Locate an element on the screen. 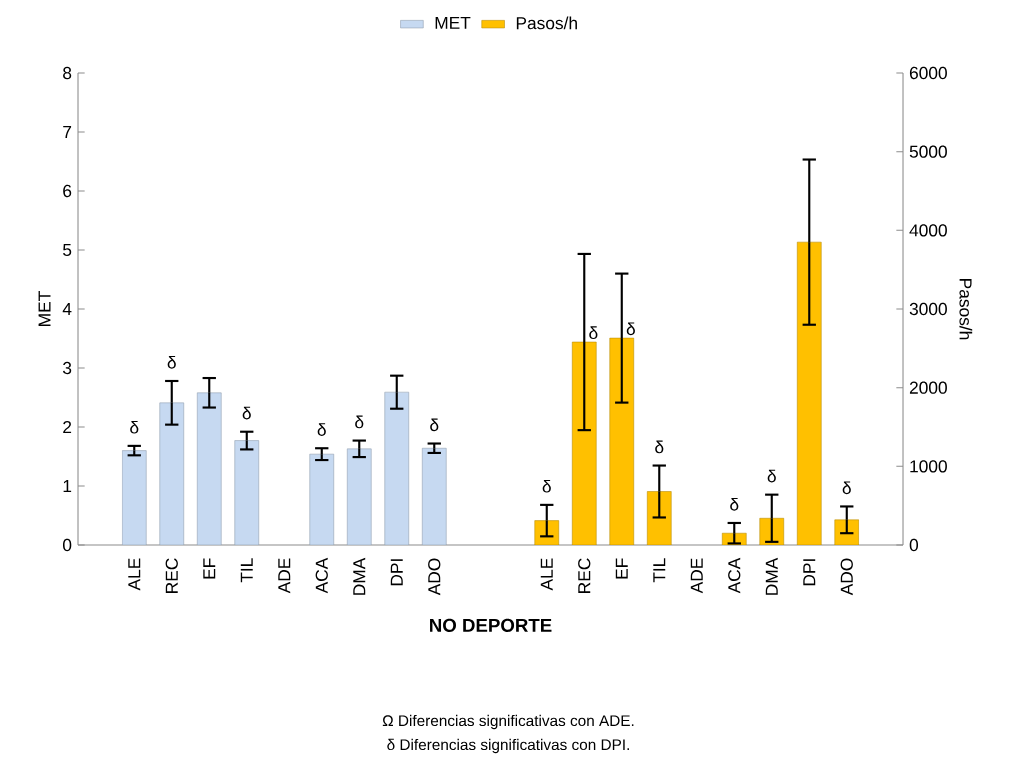 Image resolution: width=1017 pixels, height=765 pixels. y2-axis-title: Pasos/h is located at coordinates (966, 309).